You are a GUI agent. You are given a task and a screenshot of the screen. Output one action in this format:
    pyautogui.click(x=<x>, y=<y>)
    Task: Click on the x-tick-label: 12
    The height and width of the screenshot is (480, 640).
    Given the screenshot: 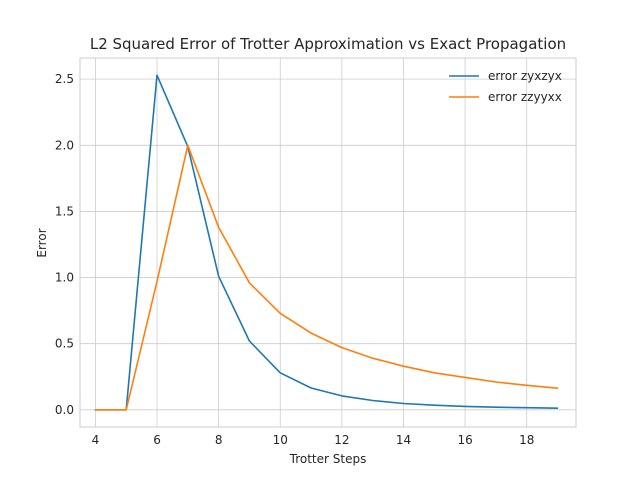 What is the action you would take?
    pyautogui.click(x=341, y=440)
    